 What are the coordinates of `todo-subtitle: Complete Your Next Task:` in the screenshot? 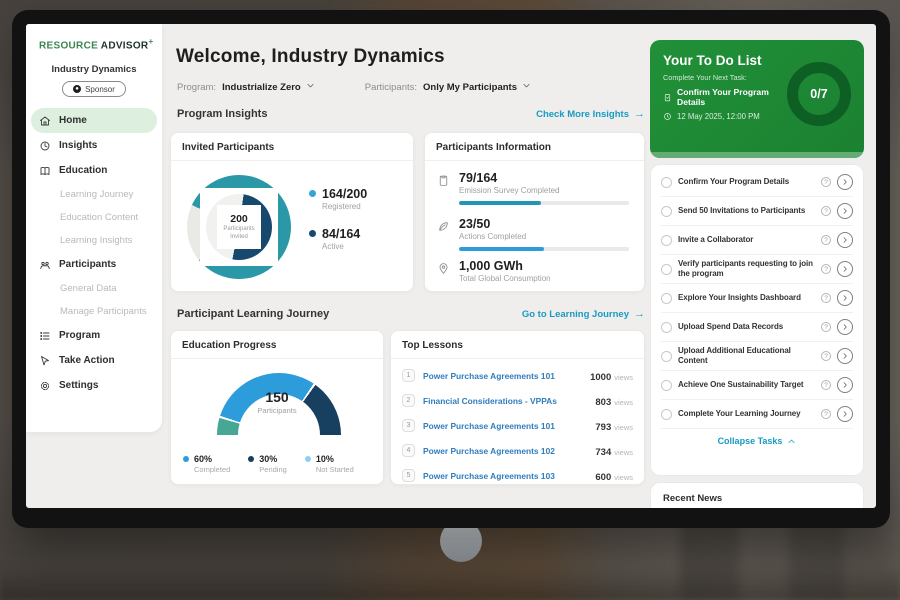 It's located at (705, 77).